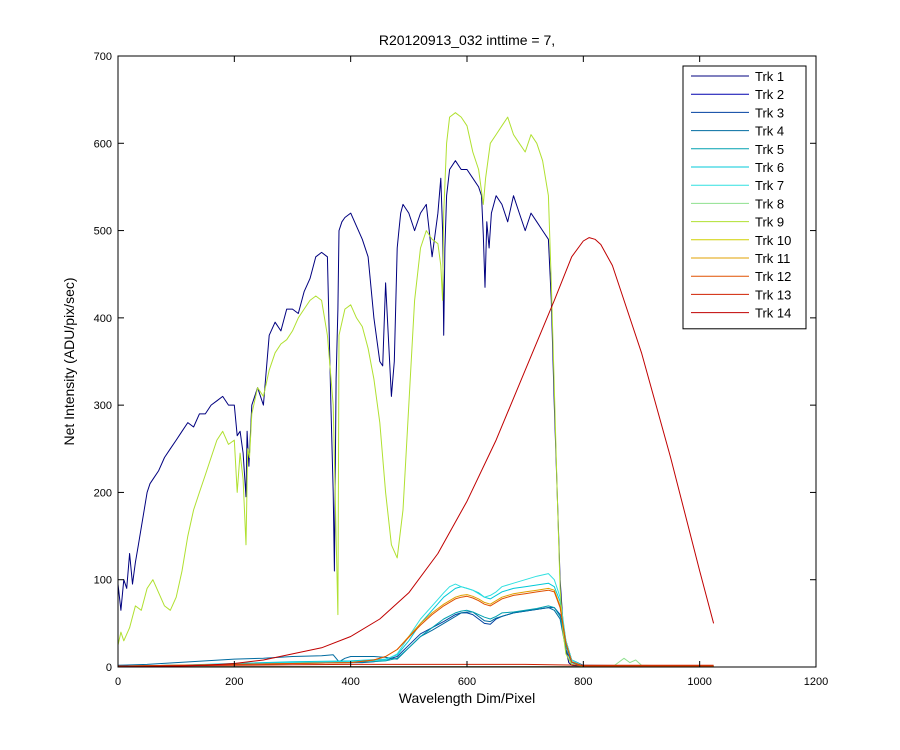 This screenshot has height=750, width=900. Describe the element at coordinates (234, 682) in the screenshot. I see `x-tick-label: 200` at that location.